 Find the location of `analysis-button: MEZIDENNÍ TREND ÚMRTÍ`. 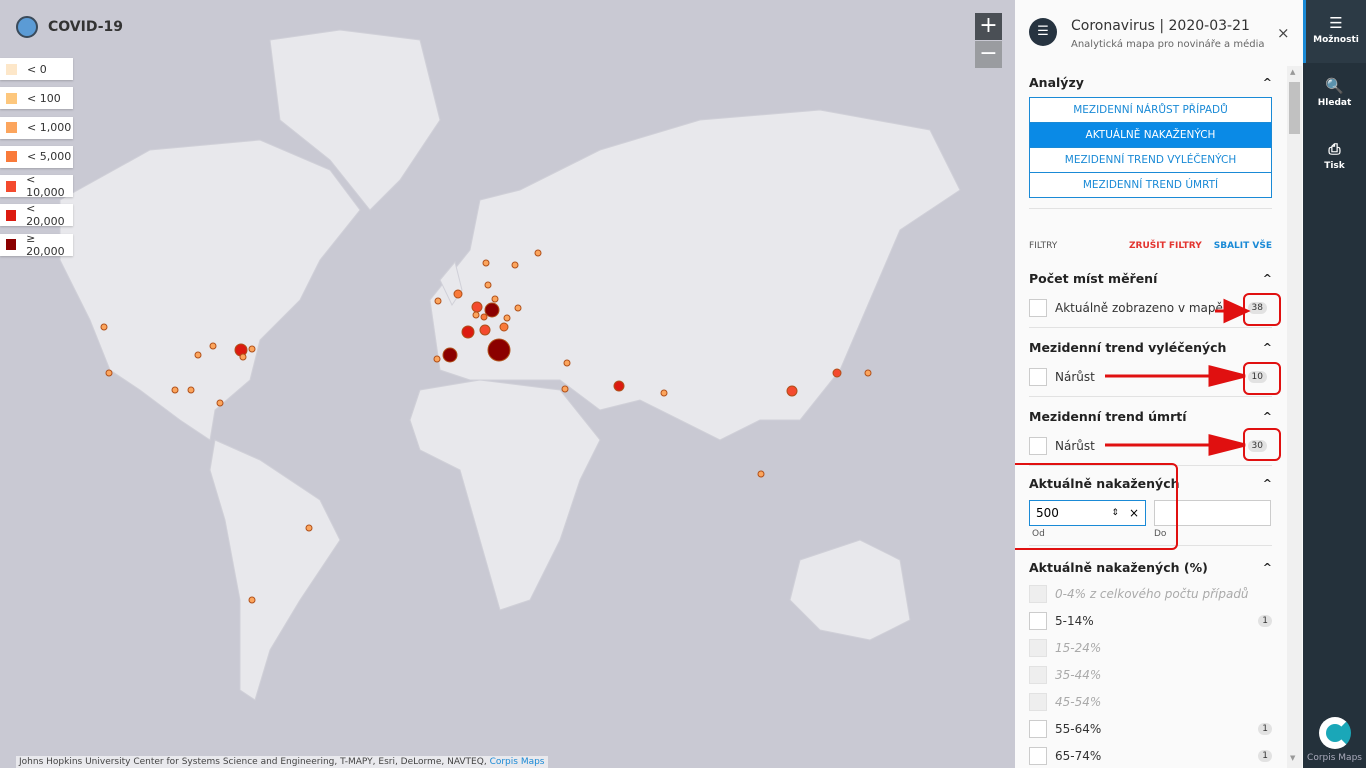

analysis-button: MEZIDENNÍ TREND ÚMRTÍ is located at coordinates (1150, 185).